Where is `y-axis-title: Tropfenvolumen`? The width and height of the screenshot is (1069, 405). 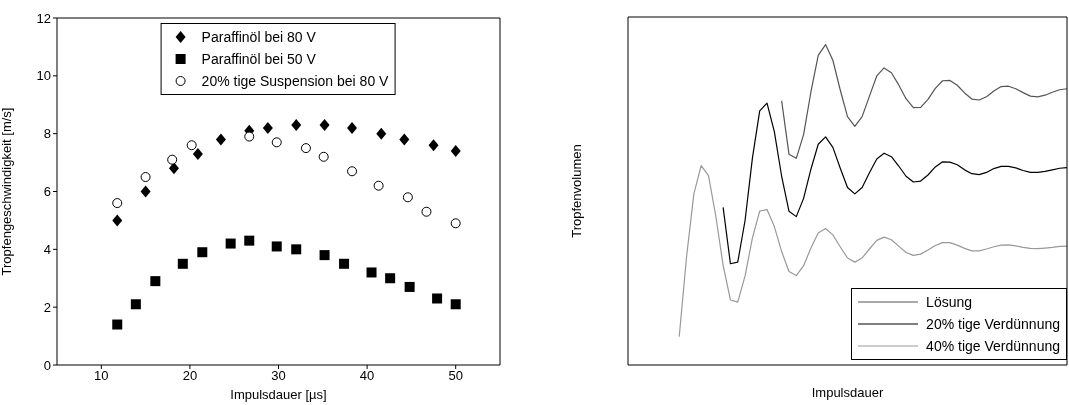
y-axis-title: Tropfenvolumen is located at coordinates (576, 191).